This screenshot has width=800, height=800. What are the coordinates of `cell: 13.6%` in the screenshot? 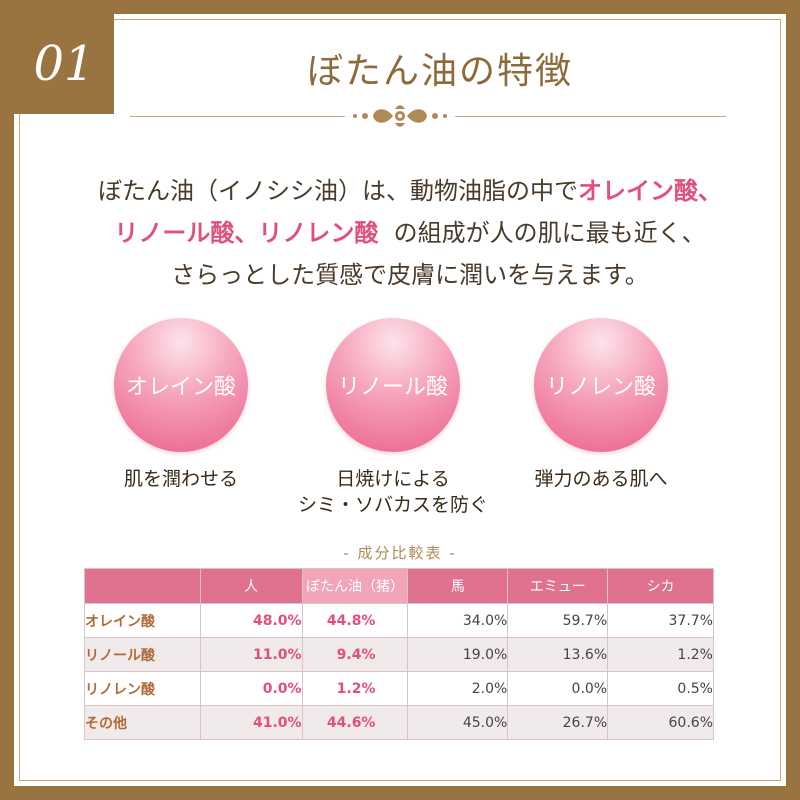 It's located at (558, 654).